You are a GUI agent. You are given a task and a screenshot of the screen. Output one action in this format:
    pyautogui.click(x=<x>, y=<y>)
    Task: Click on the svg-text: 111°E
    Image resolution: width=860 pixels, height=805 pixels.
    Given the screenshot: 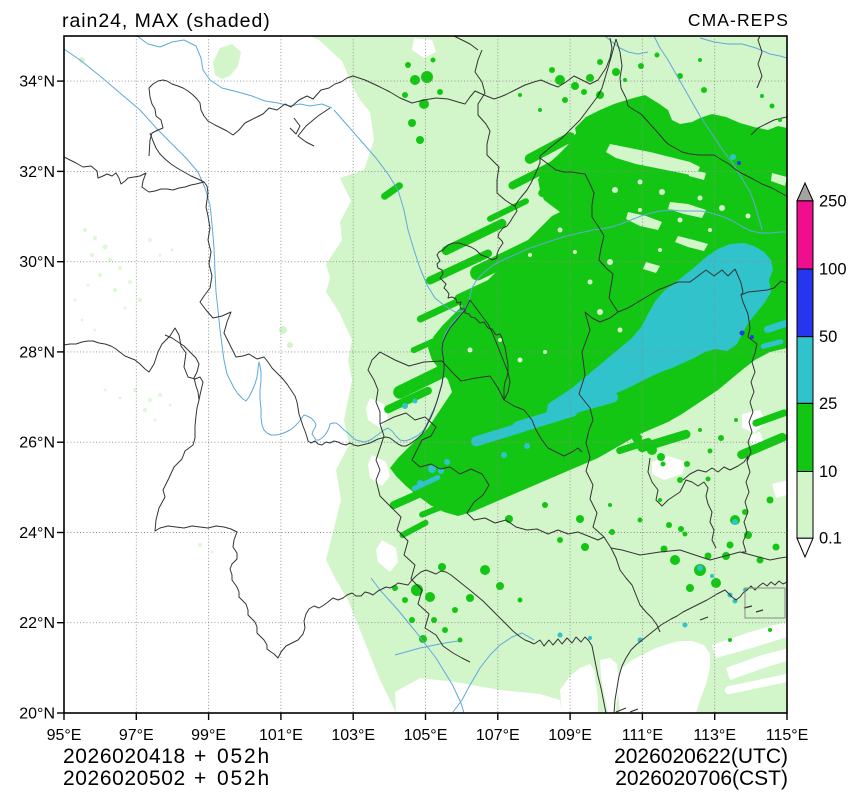 What is the action you would take?
    pyautogui.click(x=642, y=735)
    